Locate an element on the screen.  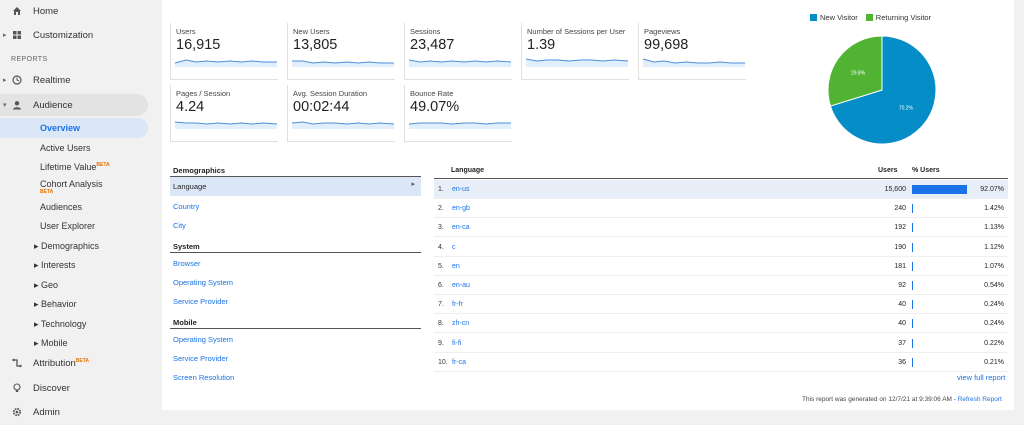
legend-item-returning-visitor: Returning Visitor is located at coordinates (898, 17).